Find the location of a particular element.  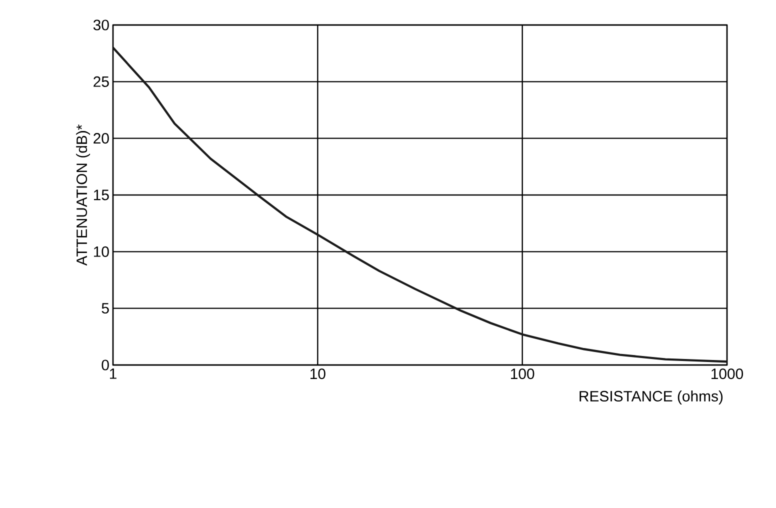

y-tick-label: 10 is located at coordinates (101, 251).